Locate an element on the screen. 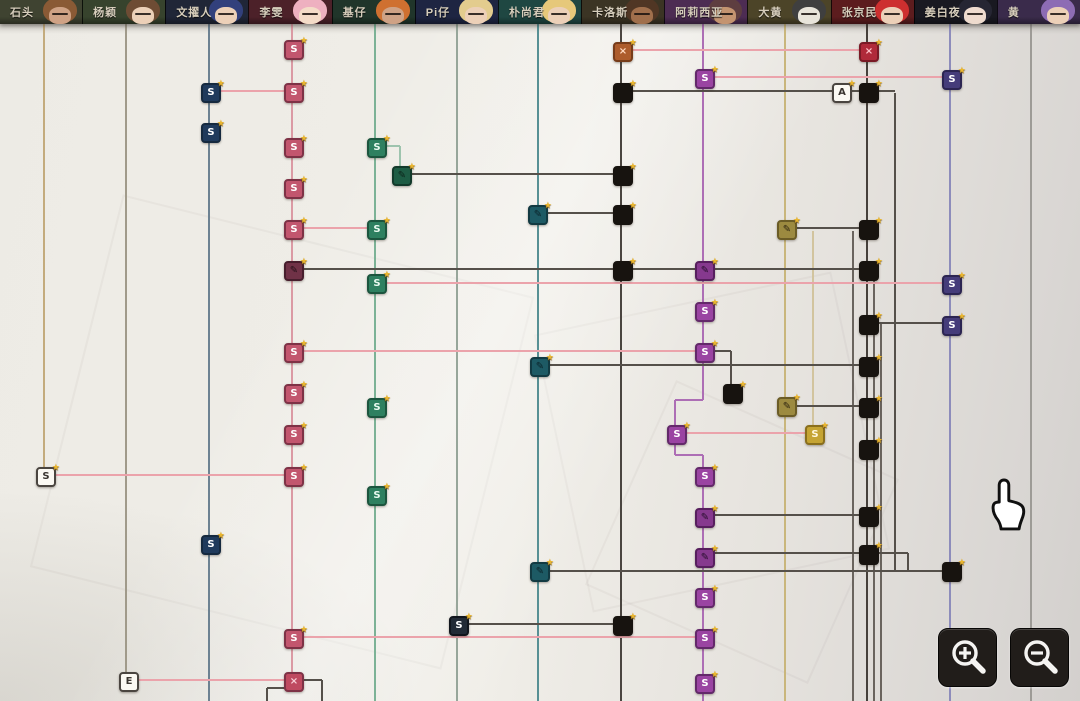  character-slot-9: 阿莉西亚 is located at coordinates (706, 12).